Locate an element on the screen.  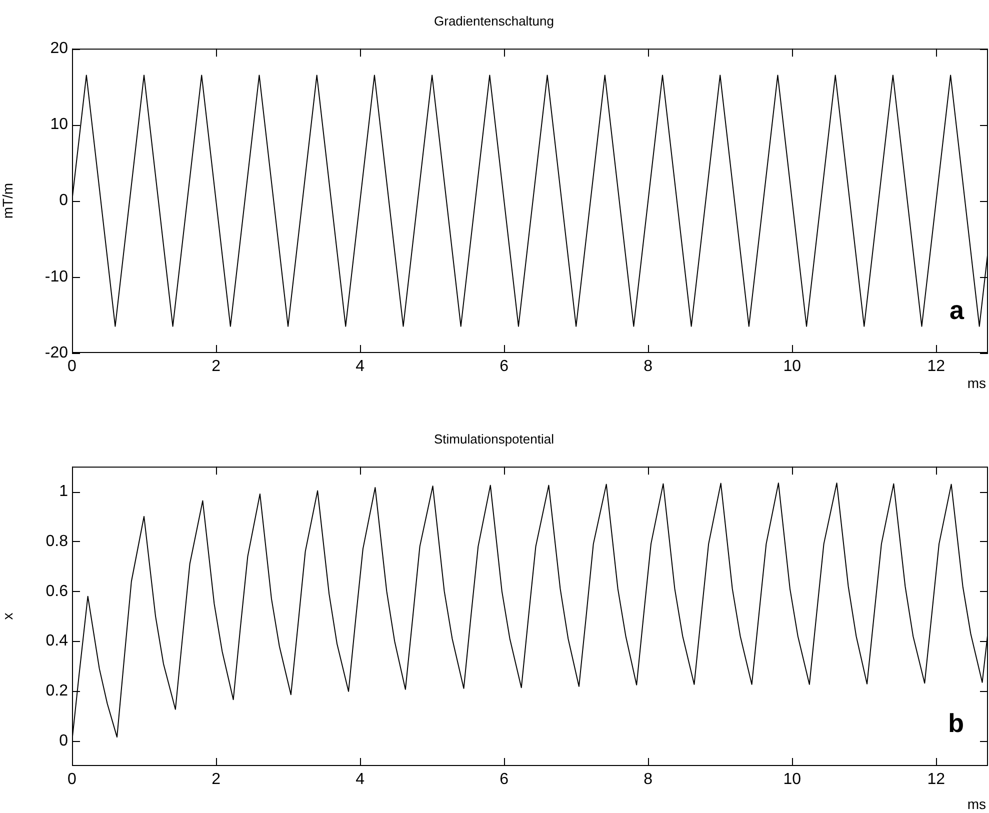
y-tick-label: 20 is located at coordinates (59, 49).